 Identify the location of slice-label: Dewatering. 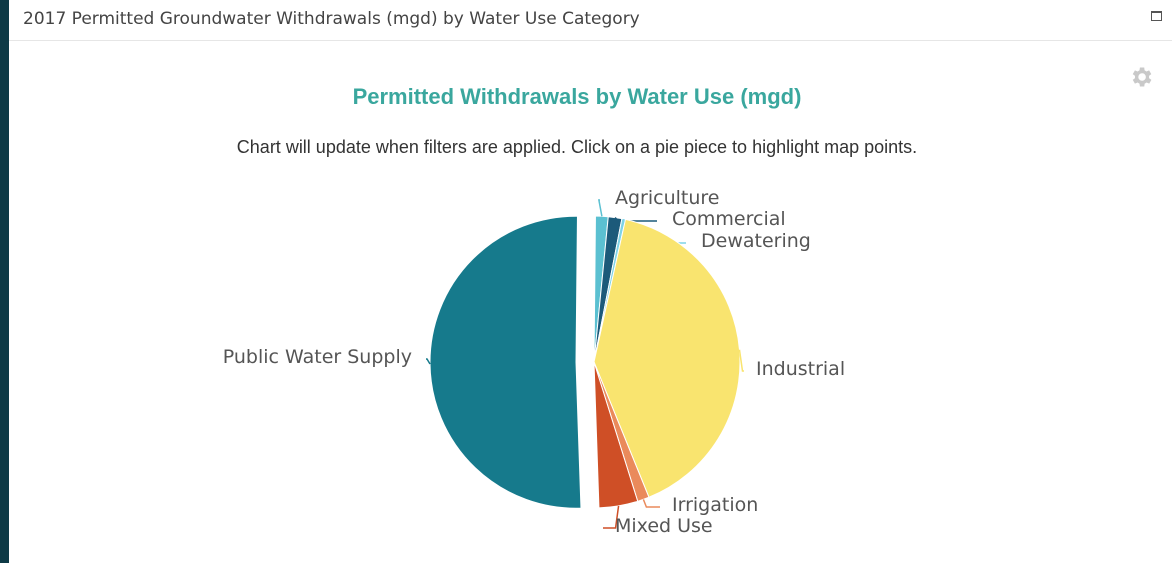
(756, 241).